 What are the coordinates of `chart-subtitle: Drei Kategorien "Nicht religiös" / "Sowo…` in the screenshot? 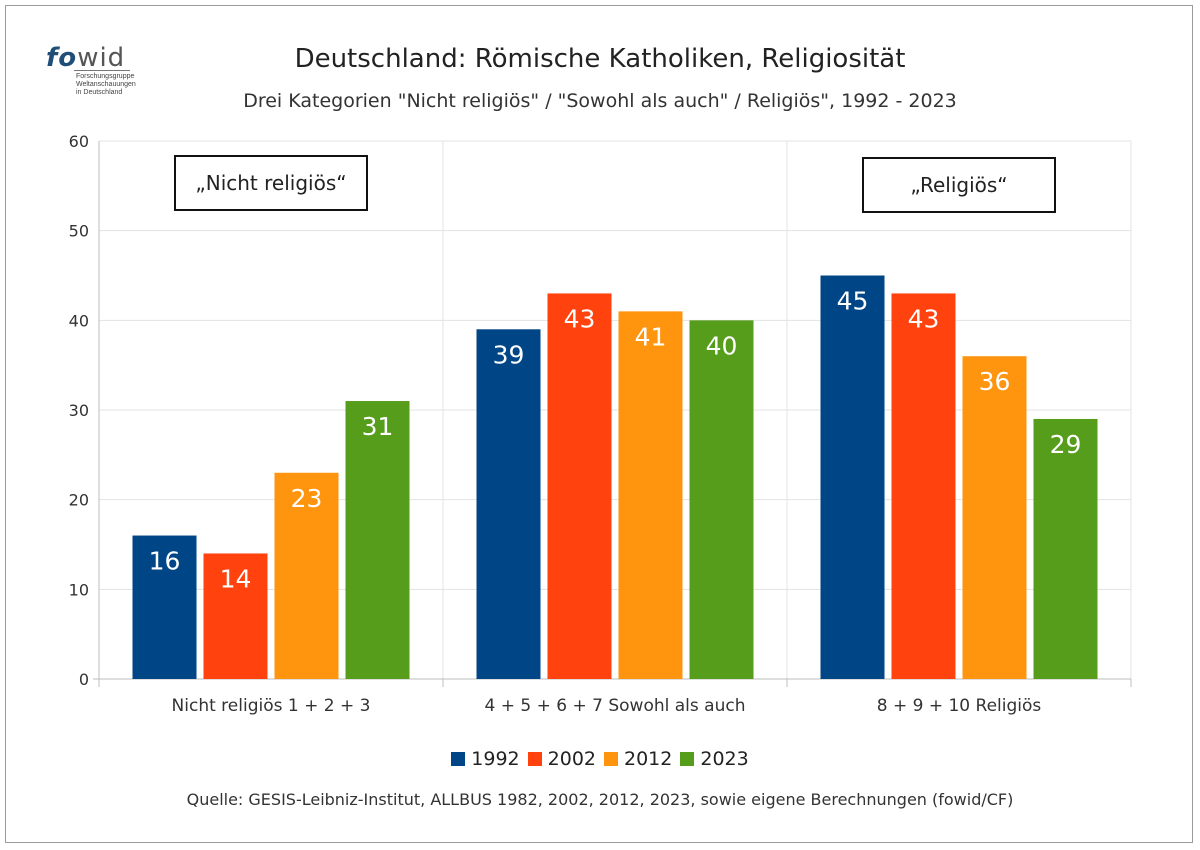 It's located at (600, 101).